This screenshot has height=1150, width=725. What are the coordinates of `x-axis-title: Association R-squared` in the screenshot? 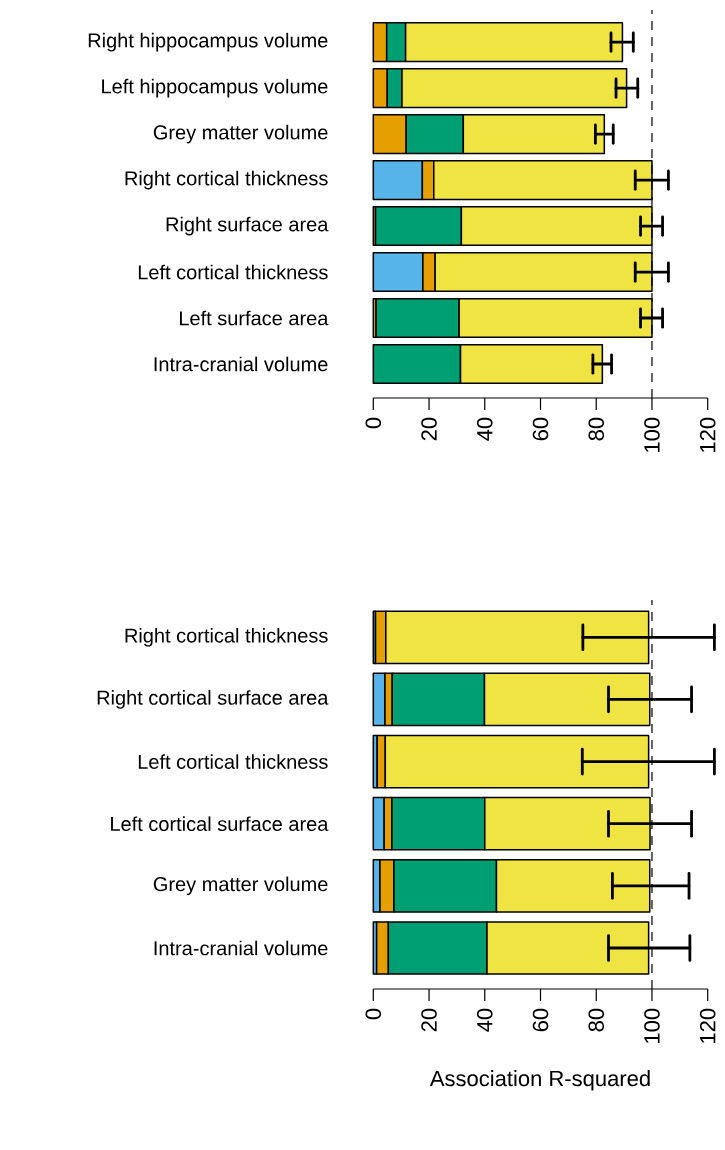 It's located at (539, 1080).